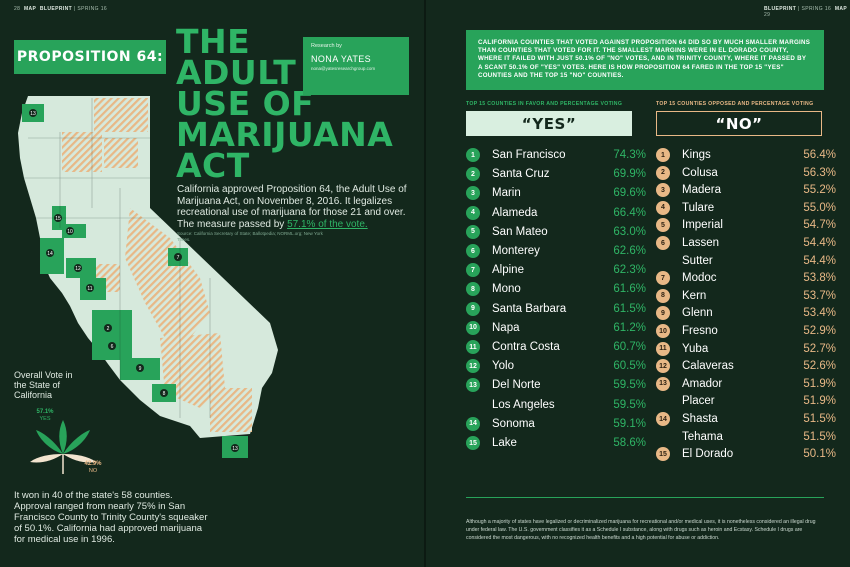 This screenshot has width=850, height=567. I want to click on county-name: Kern, so click(694, 295).